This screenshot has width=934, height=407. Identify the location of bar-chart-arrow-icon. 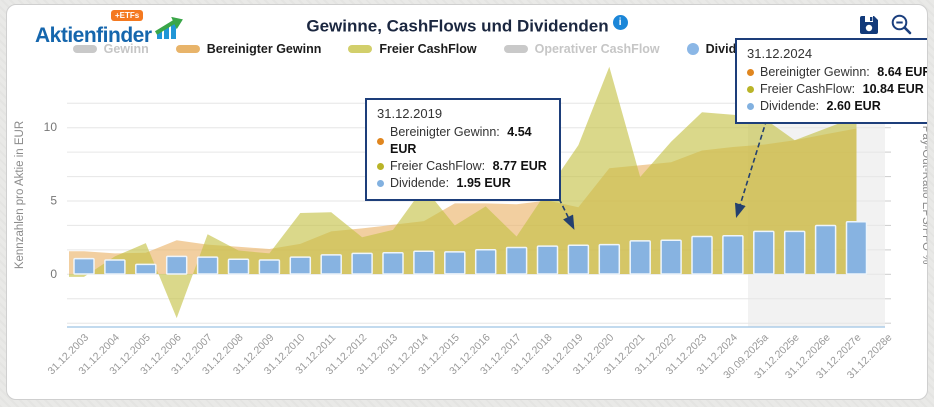
(170, 31).